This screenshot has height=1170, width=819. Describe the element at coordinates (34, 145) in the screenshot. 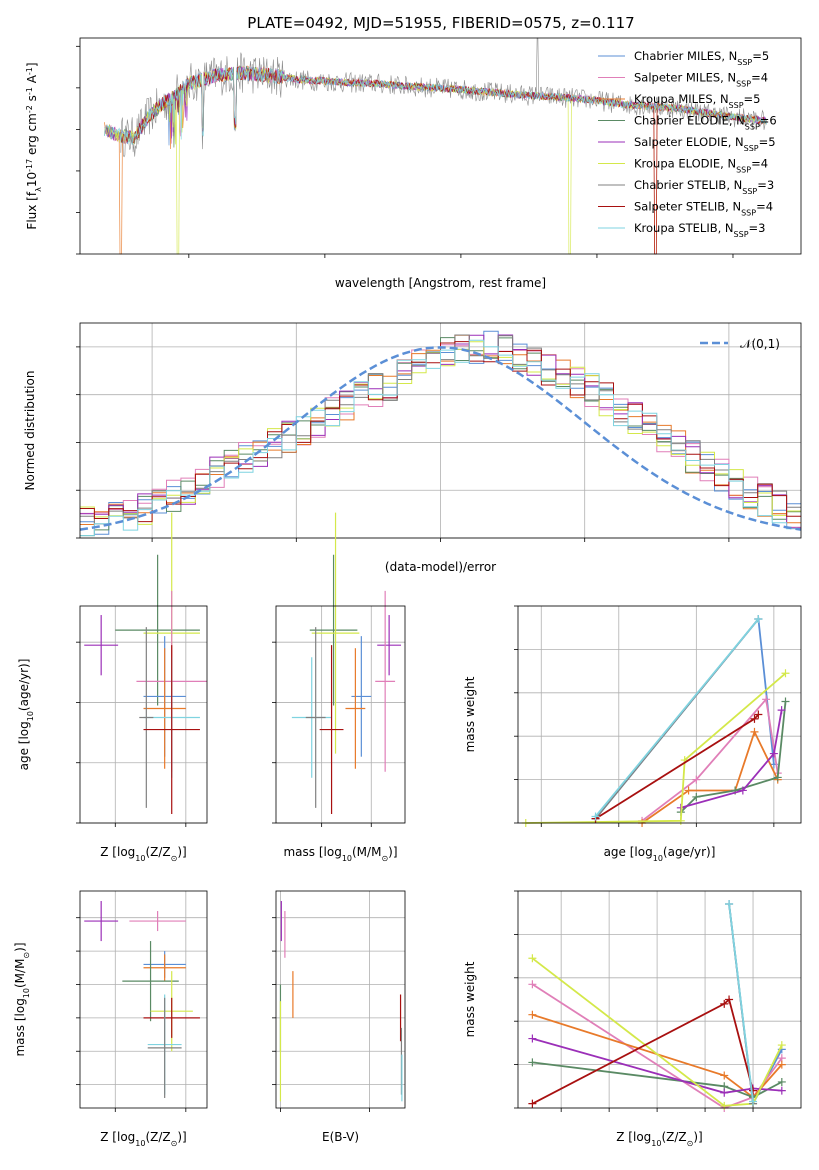

I see `y-axis-label: Flux [fλ10-17 erg cm-2 s-1 A-1]` at that location.